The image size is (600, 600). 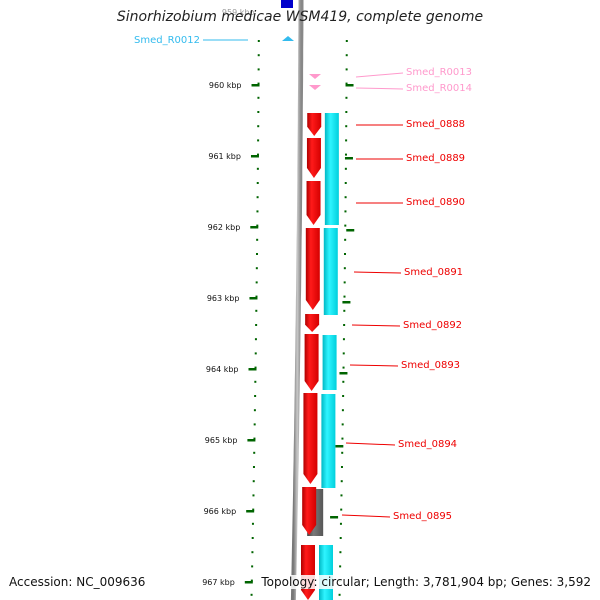 I want to click on ruler-label: 962 kbp, so click(x=224, y=227).